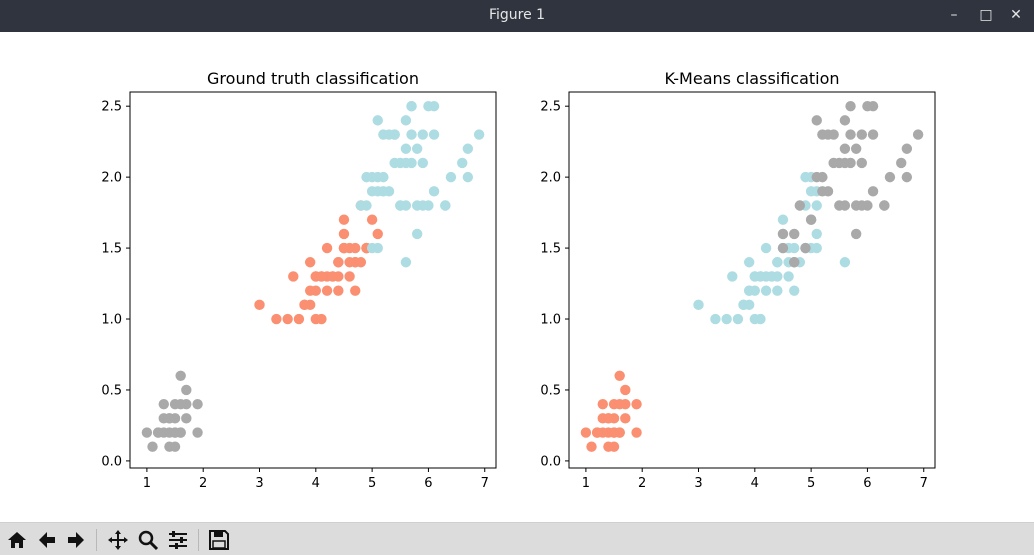 The height and width of the screenshot is (555, 1034). Describe the element at coordinates (17, 540) in the screenshot. I see `home-icon` at that location.